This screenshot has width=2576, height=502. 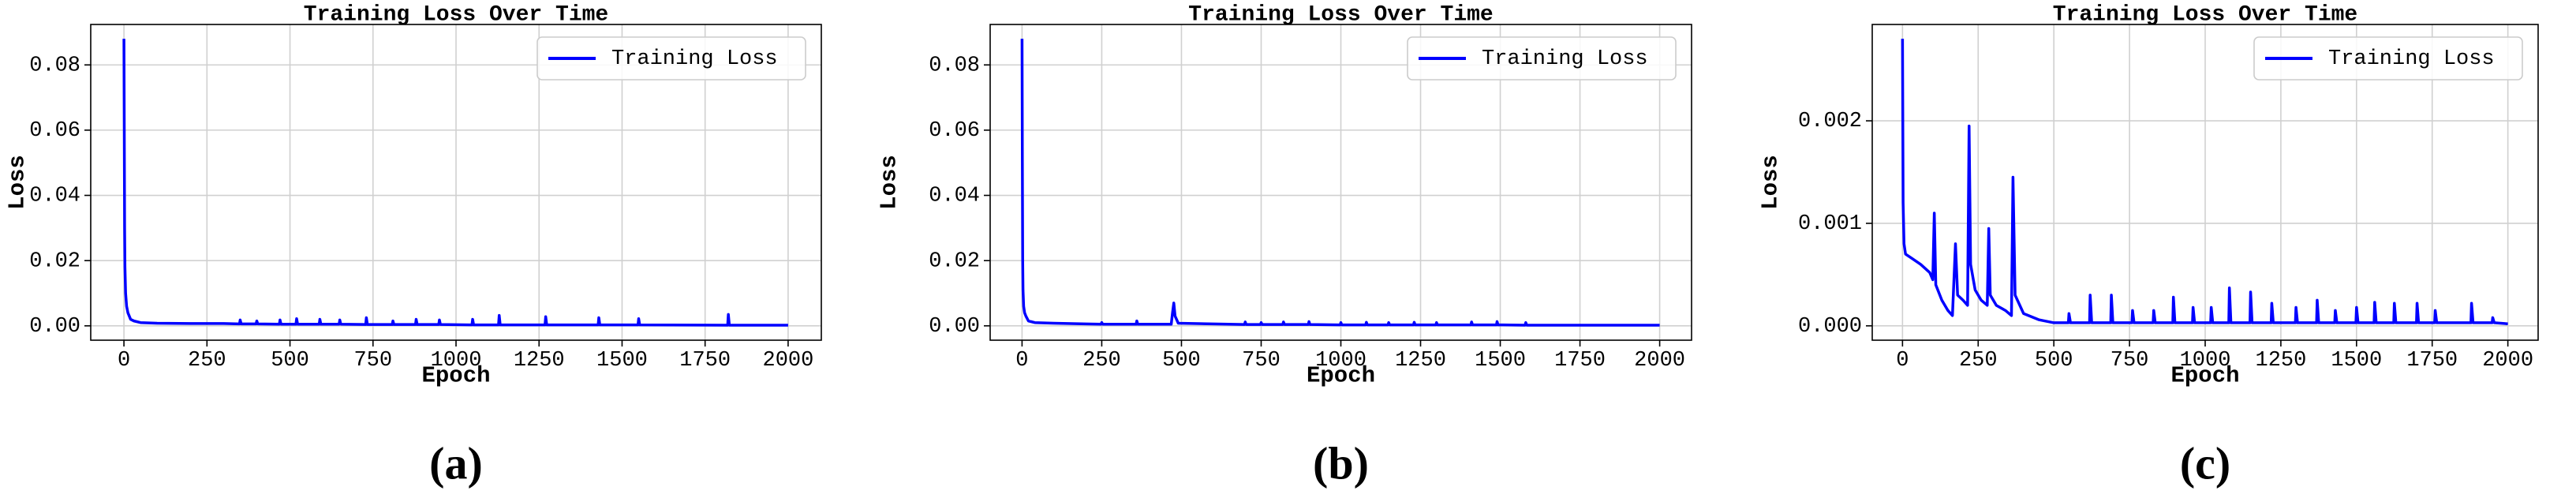 What do you see at coordinates (1830, 224) in the screenshot?
I see `y-tick-label: 0.001` at bounding box center [1830, 224].